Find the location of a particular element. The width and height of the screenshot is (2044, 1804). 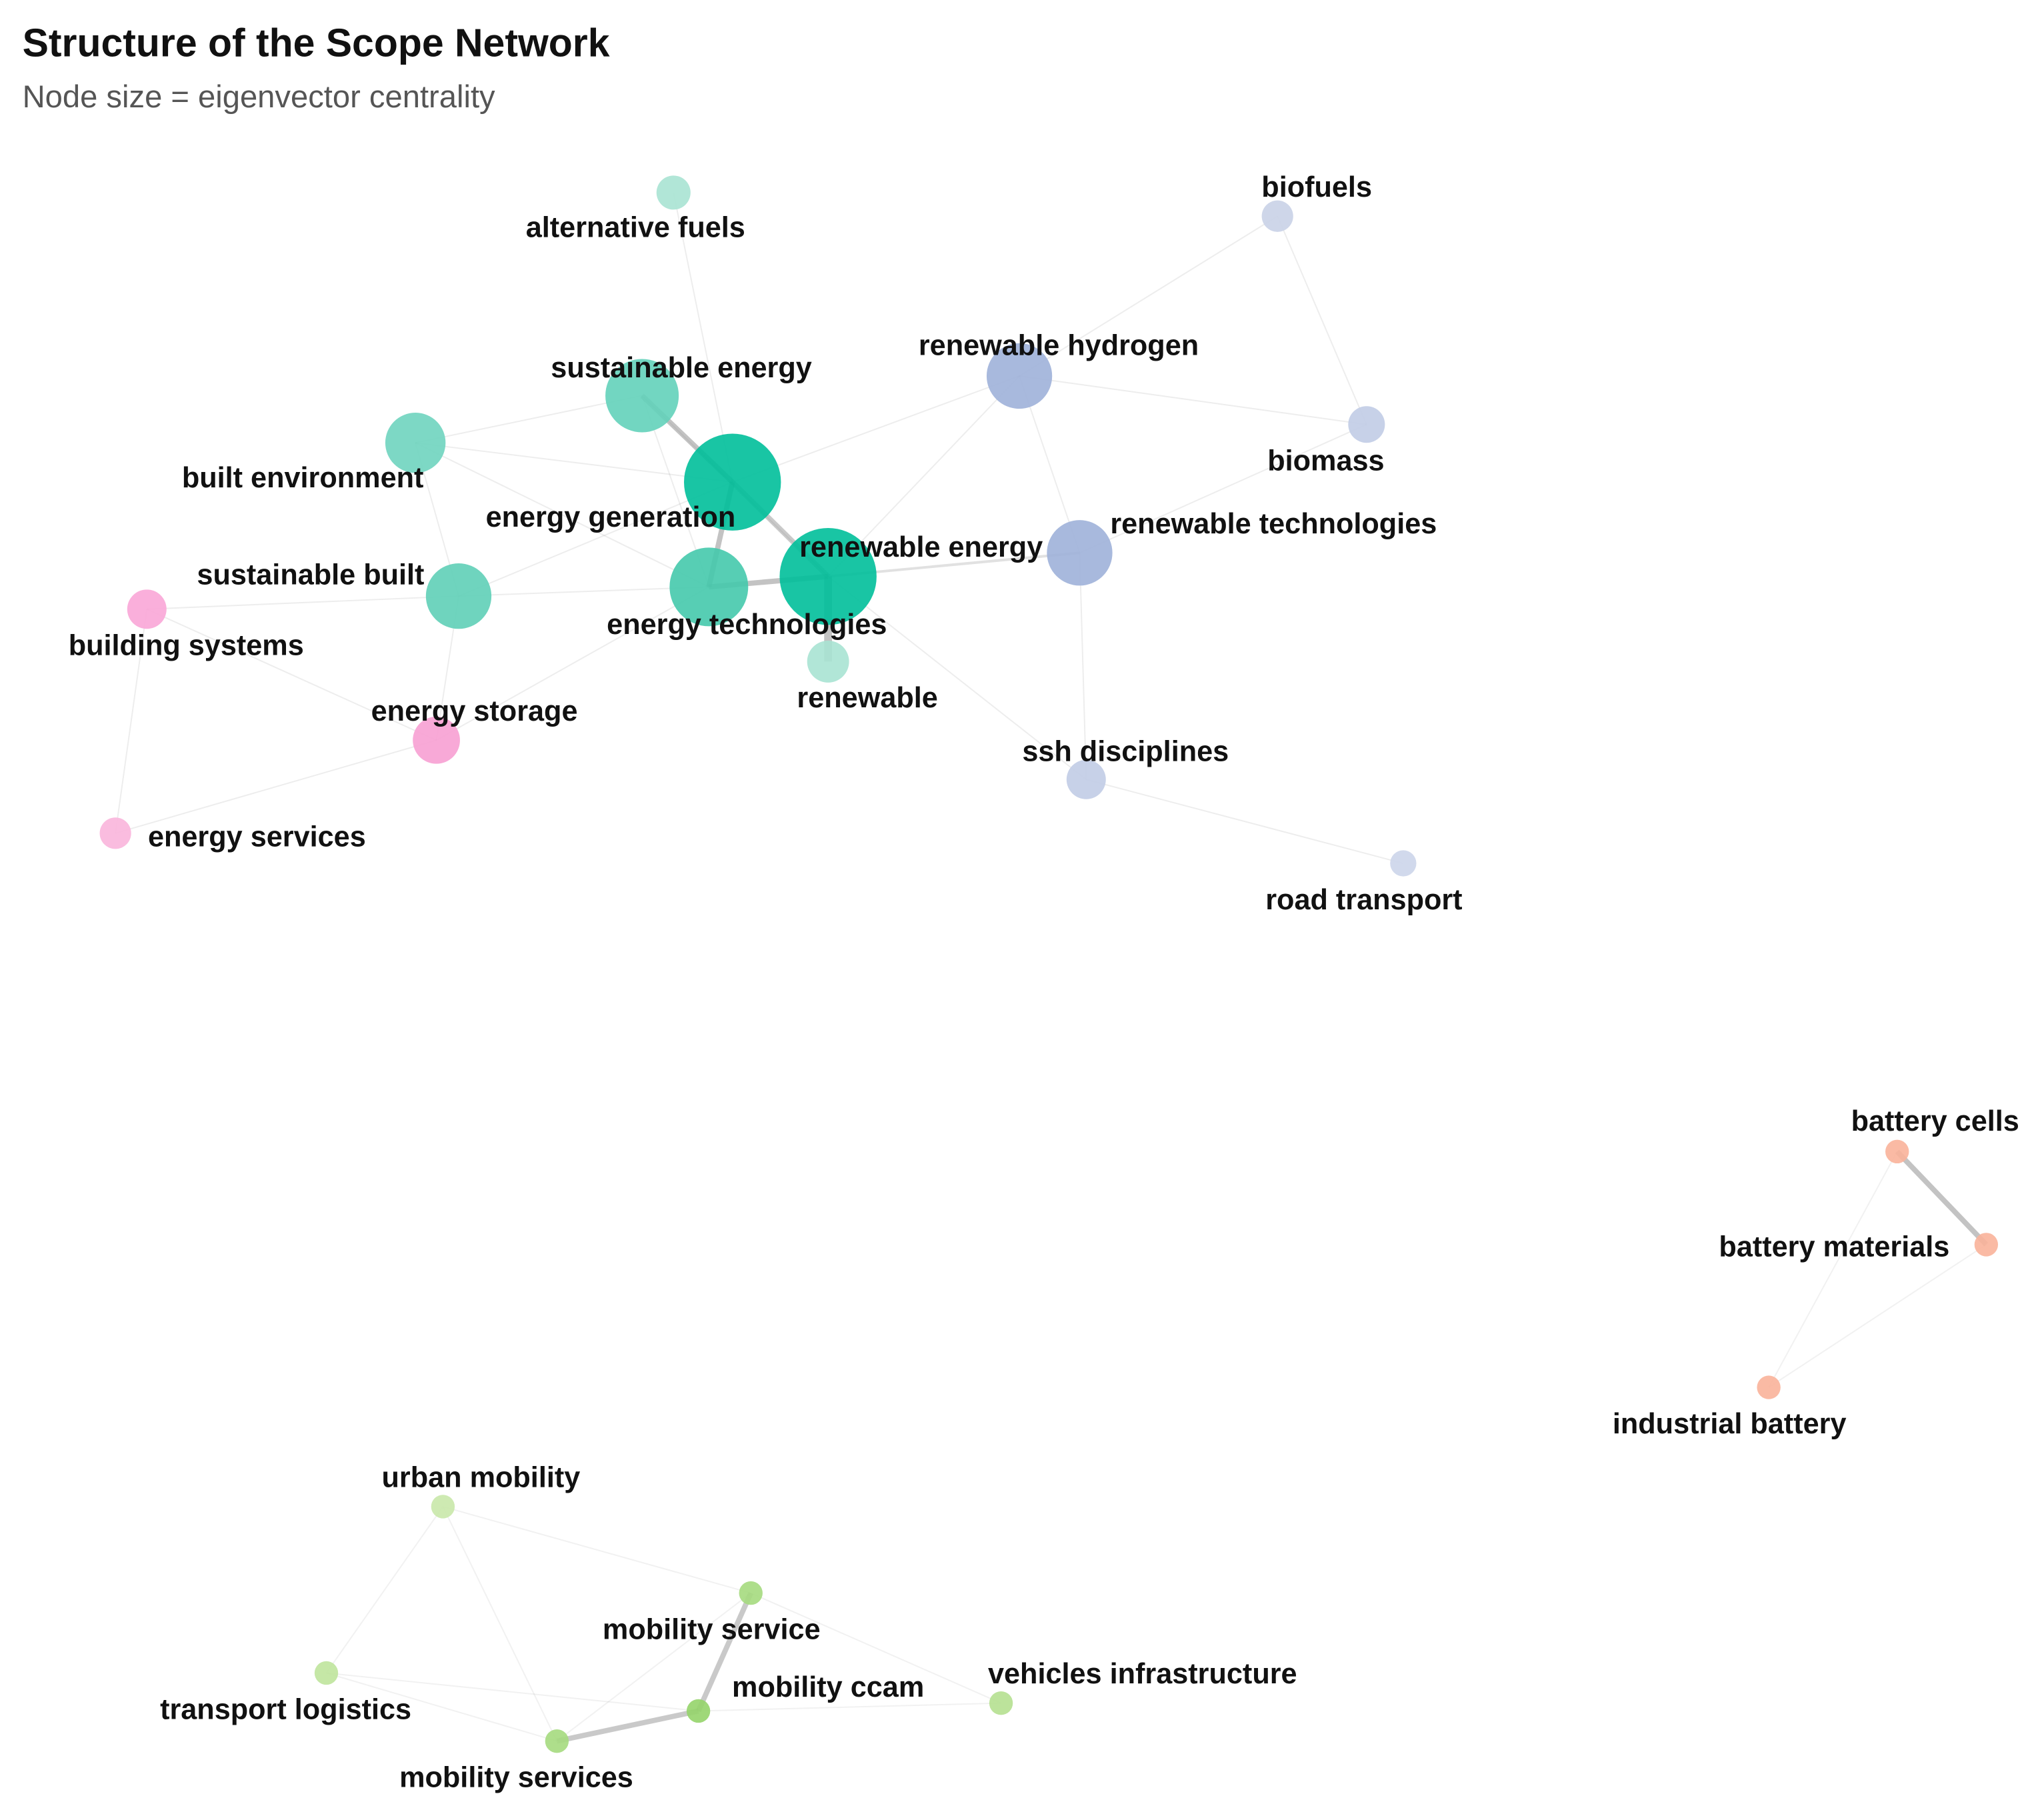

node-label: vehicles infrastructure is located at coordinates (1142, 1674).